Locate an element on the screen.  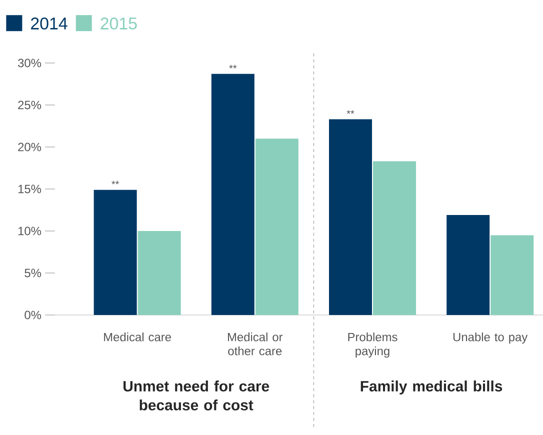
legend-label: 2014 is located at coordinates (49, 23).